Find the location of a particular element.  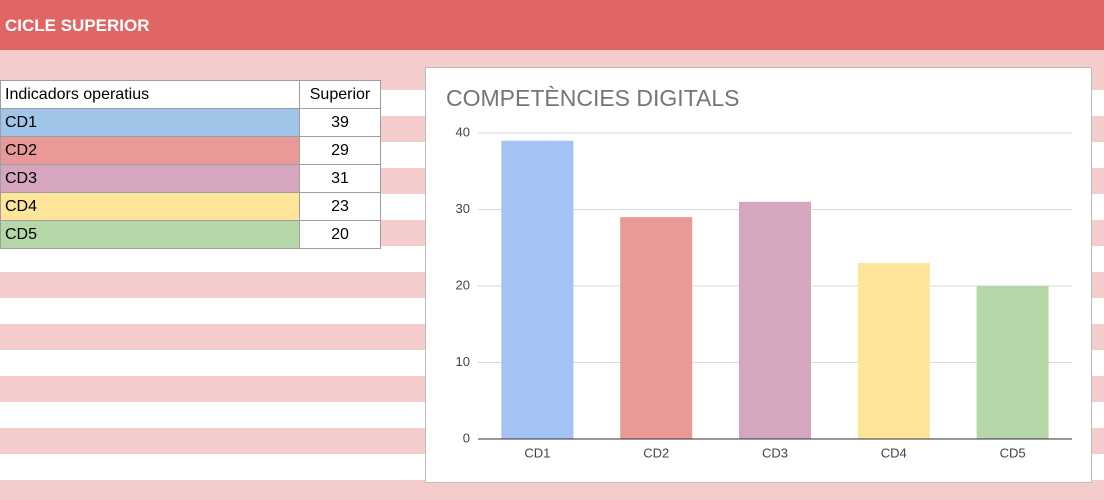

table-row: CD2 29 is located at coordinates (190, 150).